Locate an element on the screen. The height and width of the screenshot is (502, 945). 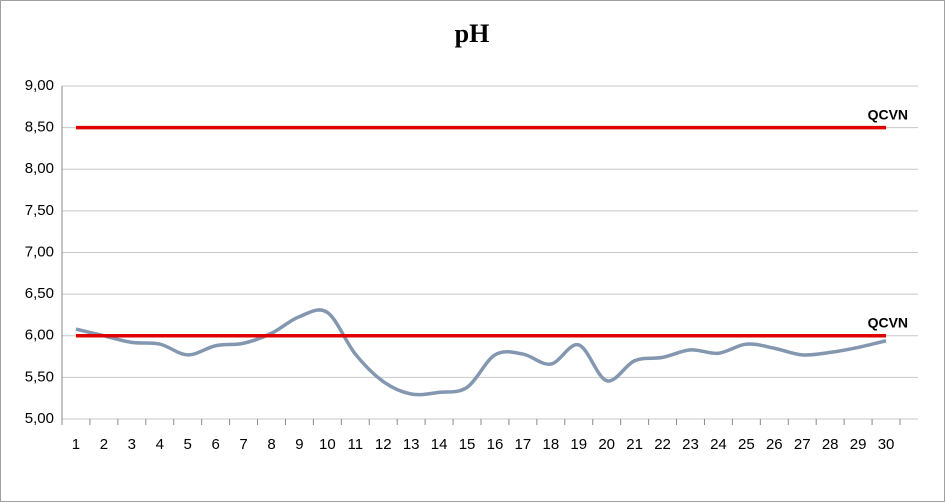
x-tick-label: 28 is located at coordinates (830, 444).